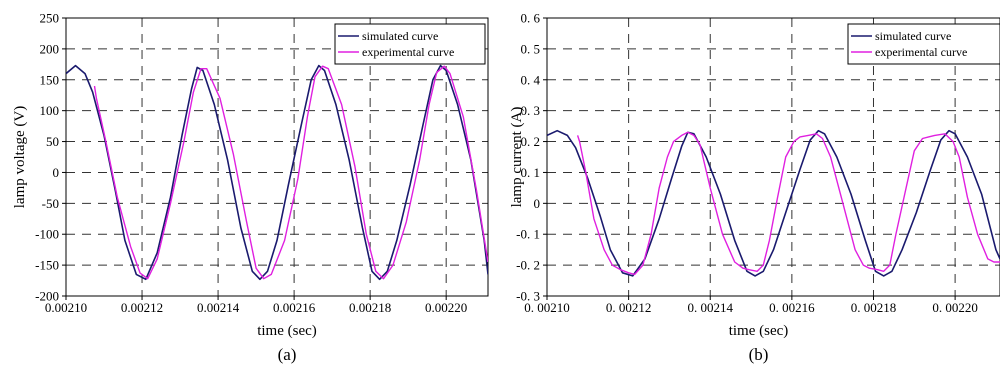 The image size is (1000, 370). Describe the element at coordinates (50, 79) in the screenshot. I see `y-tick-label: 150` at that location.